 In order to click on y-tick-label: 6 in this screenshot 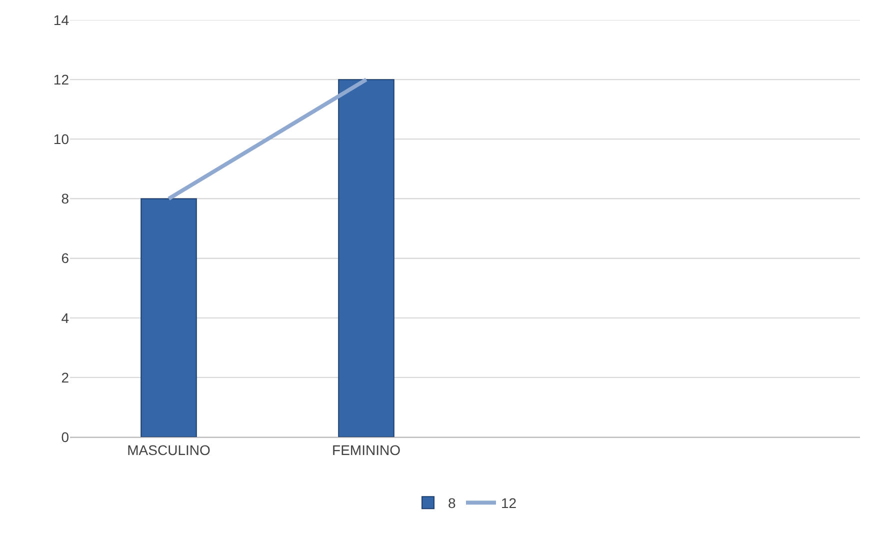, I will do `click(65, 258)`.